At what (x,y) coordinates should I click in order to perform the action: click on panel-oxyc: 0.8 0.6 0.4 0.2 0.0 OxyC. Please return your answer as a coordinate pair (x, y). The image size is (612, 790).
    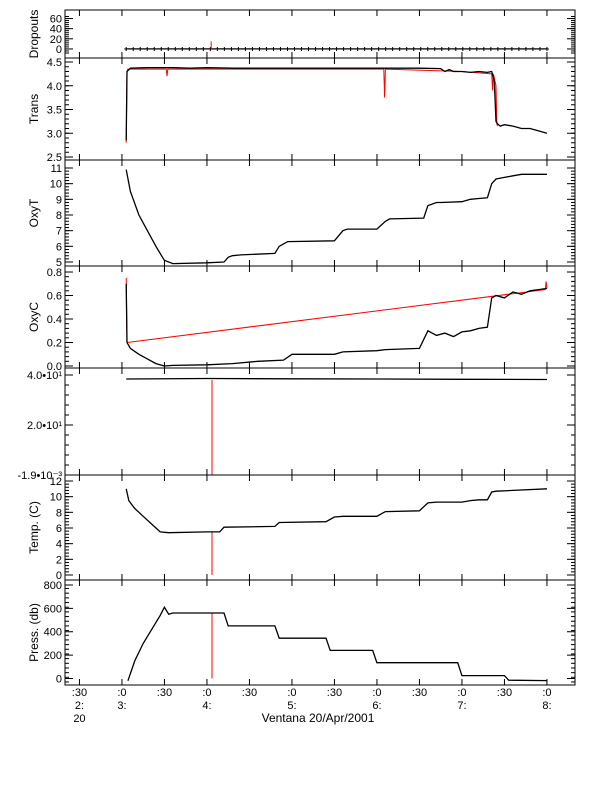
    Looking at the image, I should click on (301, 319).